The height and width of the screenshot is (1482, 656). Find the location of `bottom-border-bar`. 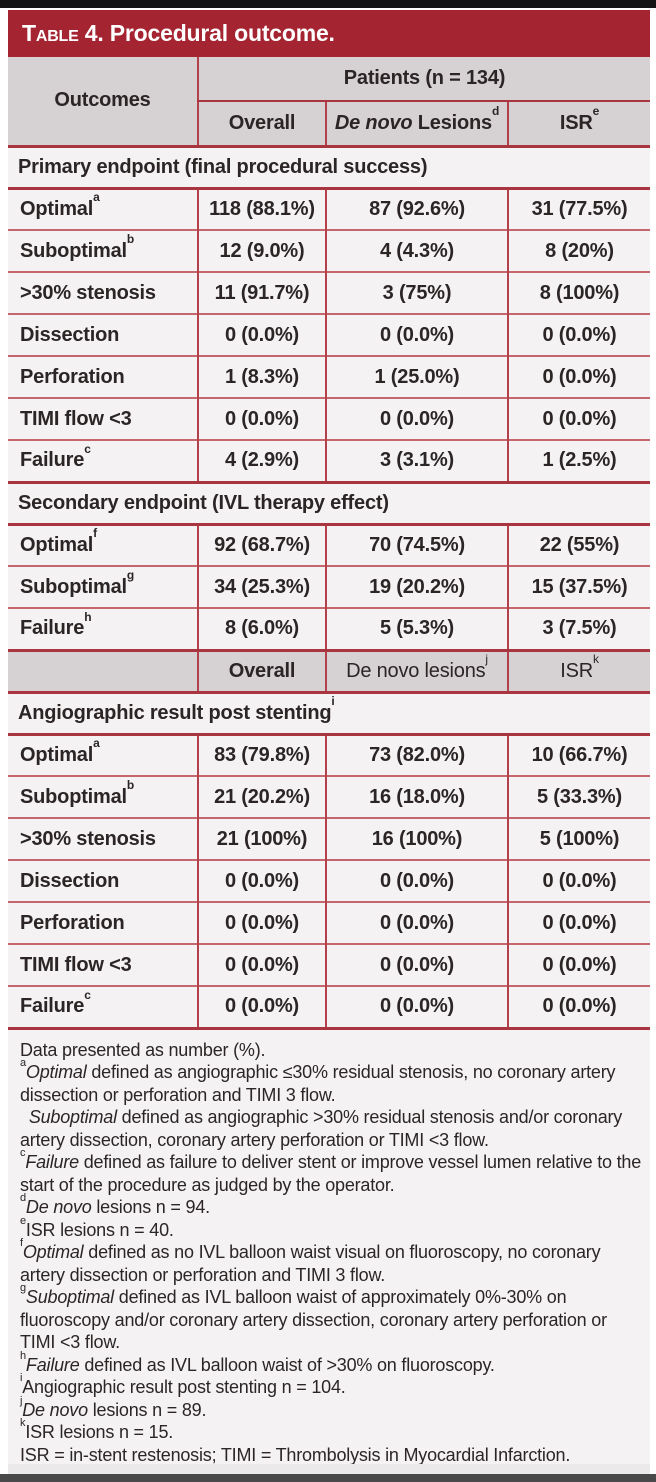

bottom-border-bar is located at coordinates (328, 1478).